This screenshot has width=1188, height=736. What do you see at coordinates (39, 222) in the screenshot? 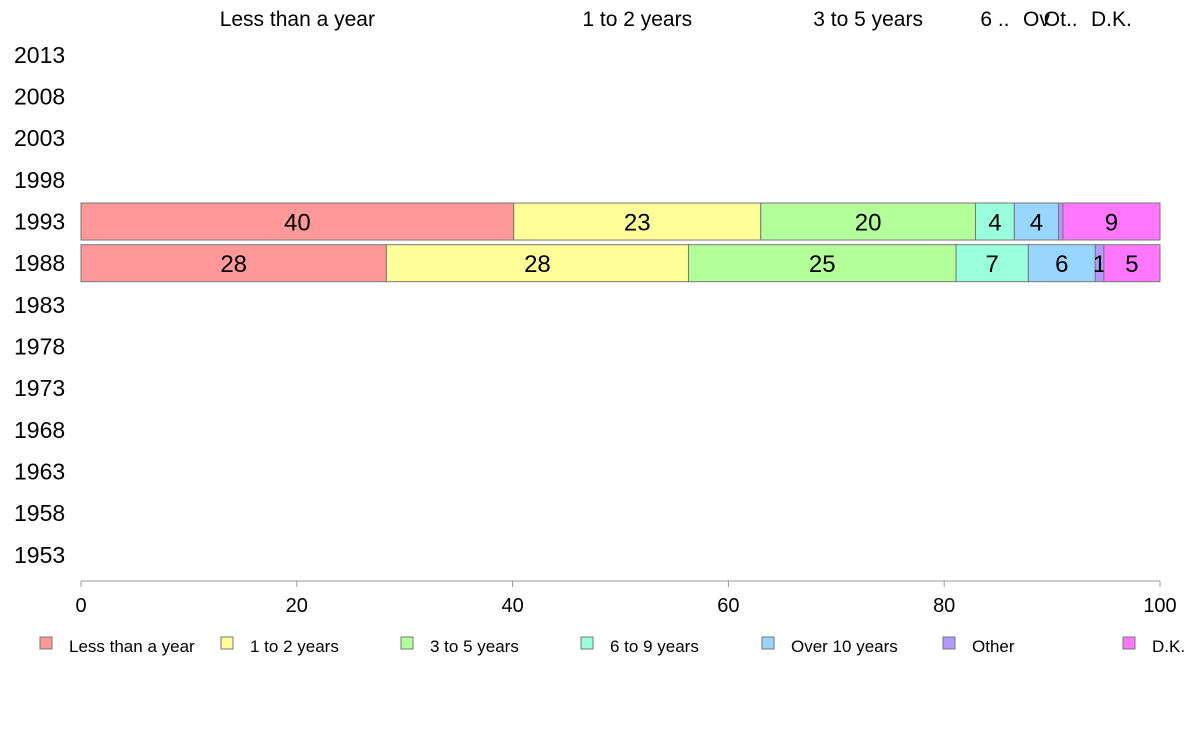
I see `y-tick-label: 1993` at bounding box center [39, 222].